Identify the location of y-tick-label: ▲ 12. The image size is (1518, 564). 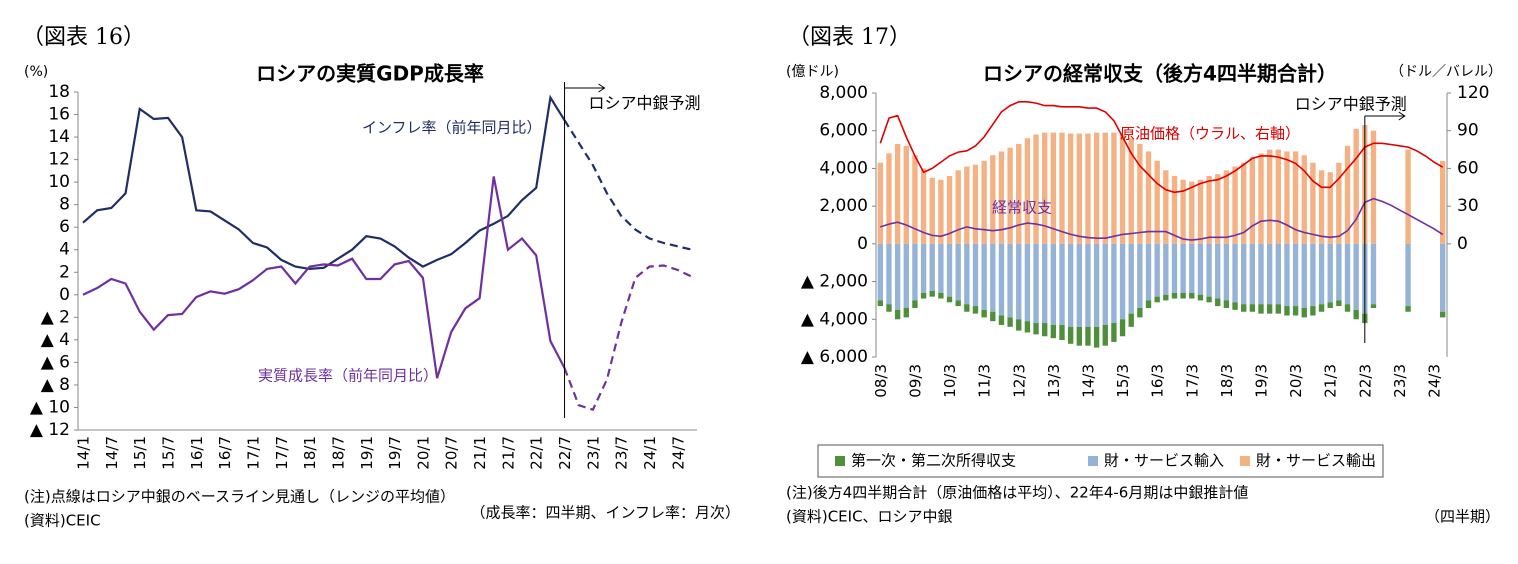
(50, 430).